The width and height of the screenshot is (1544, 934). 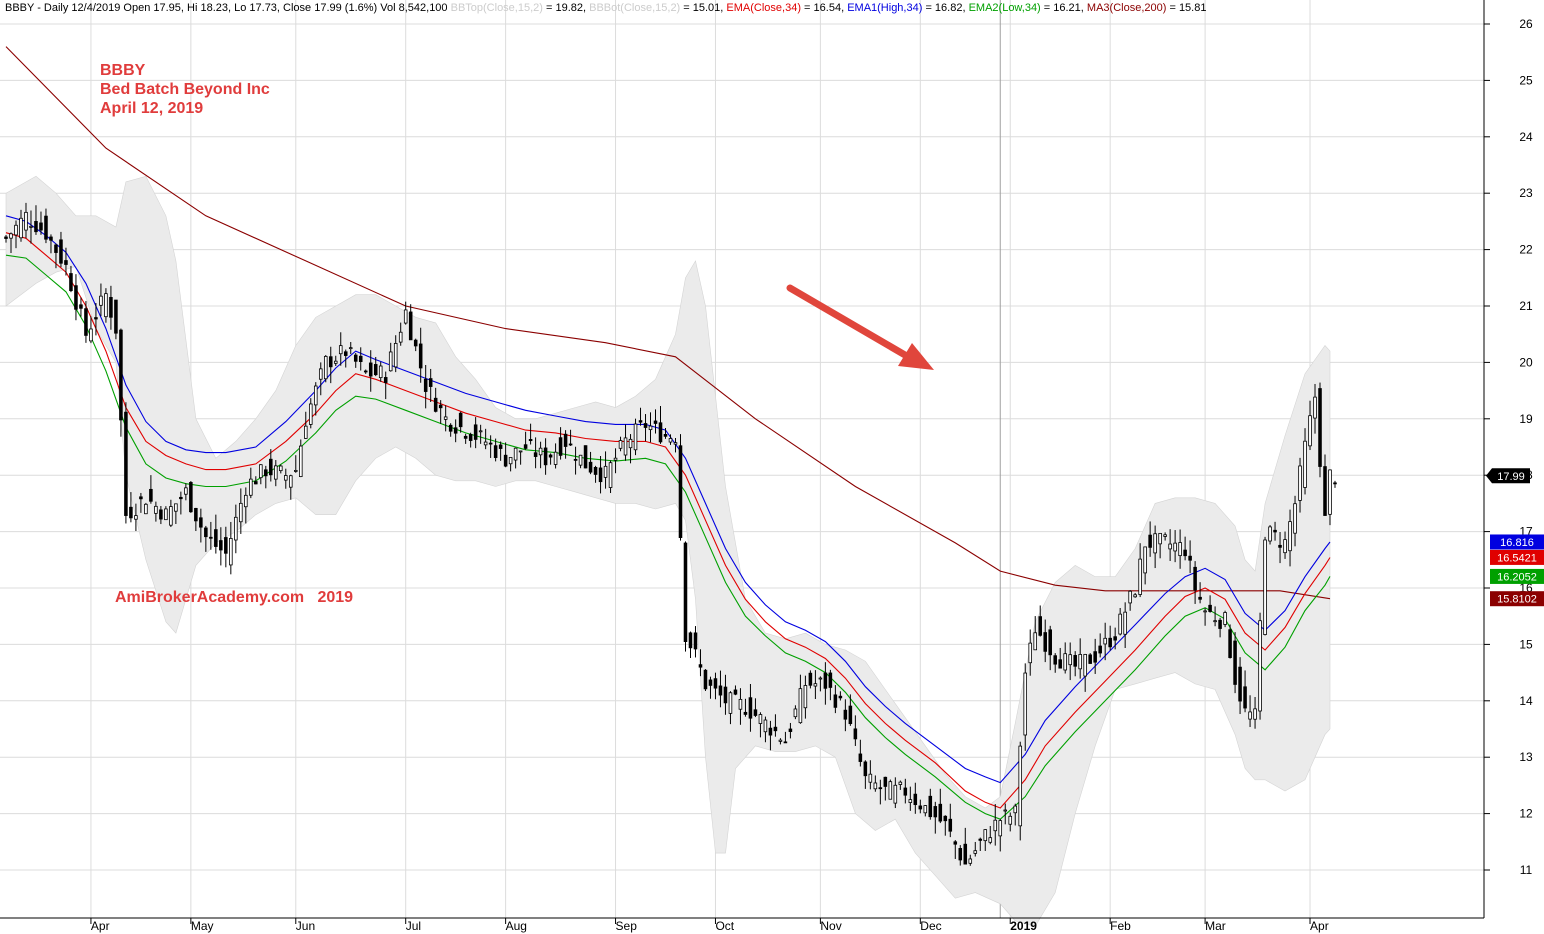 I want to click on x-tick-label: May, so click(x=202, y=926).